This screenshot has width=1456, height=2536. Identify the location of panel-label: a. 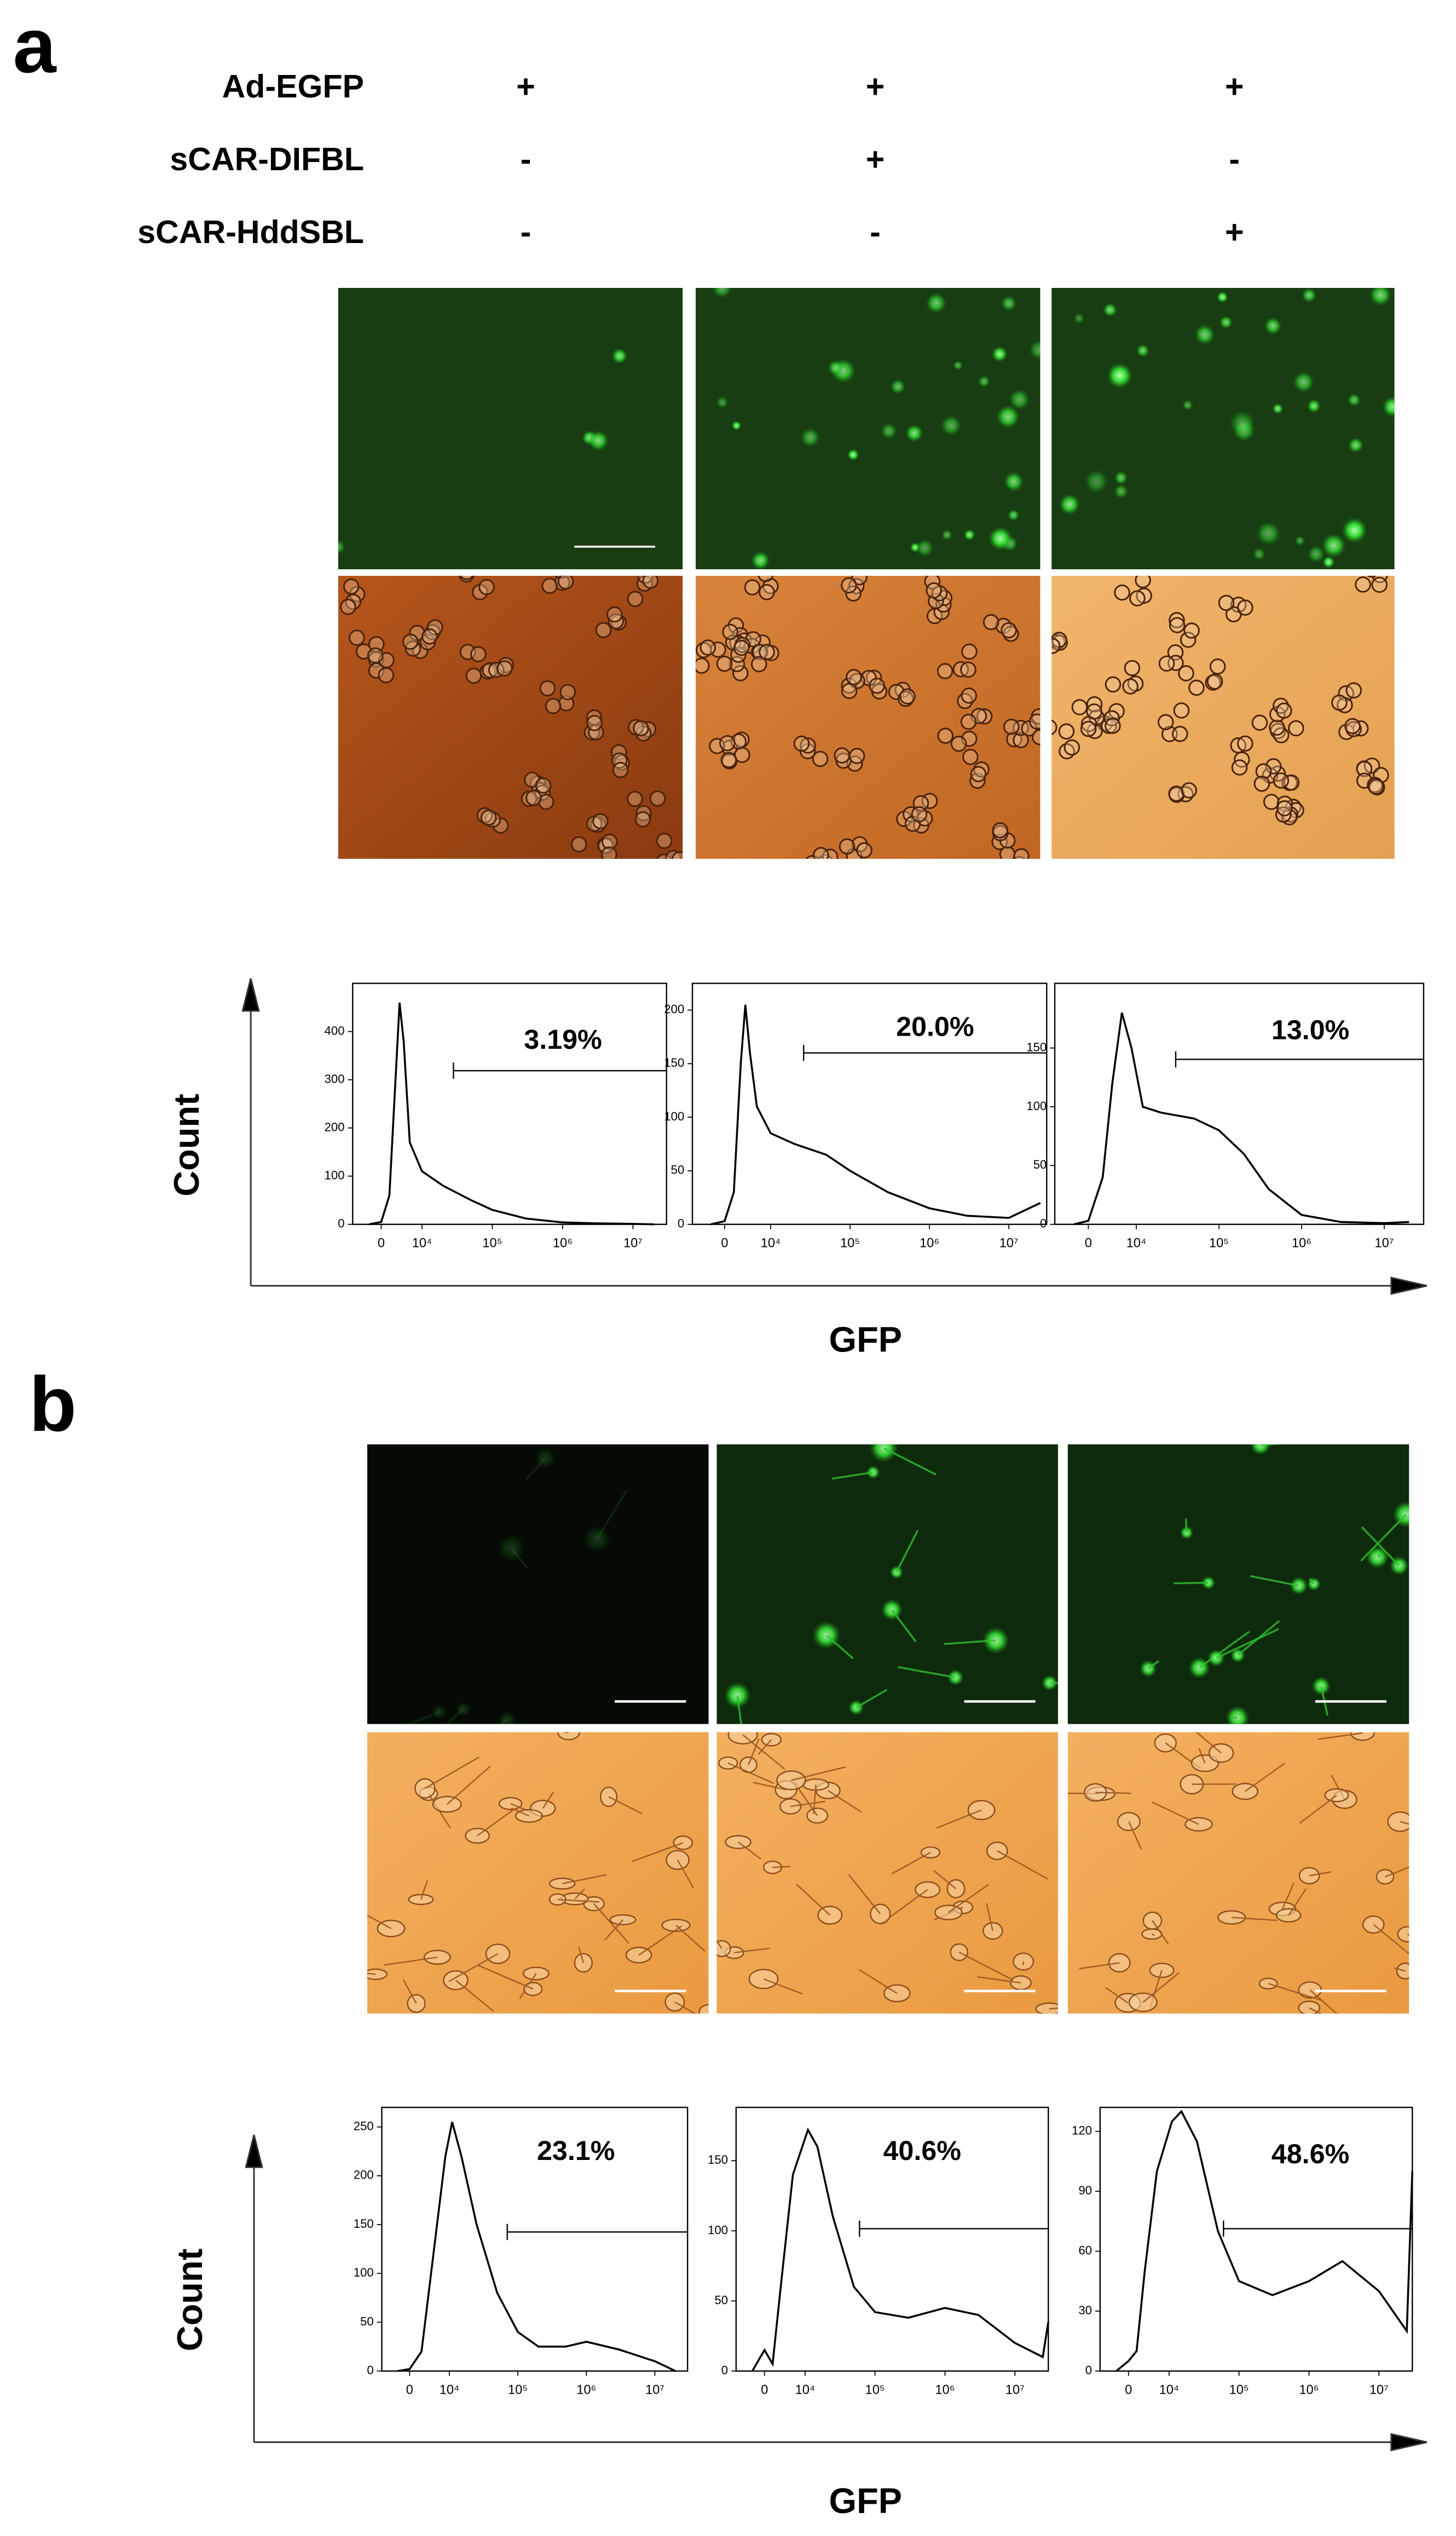
(35, 46).